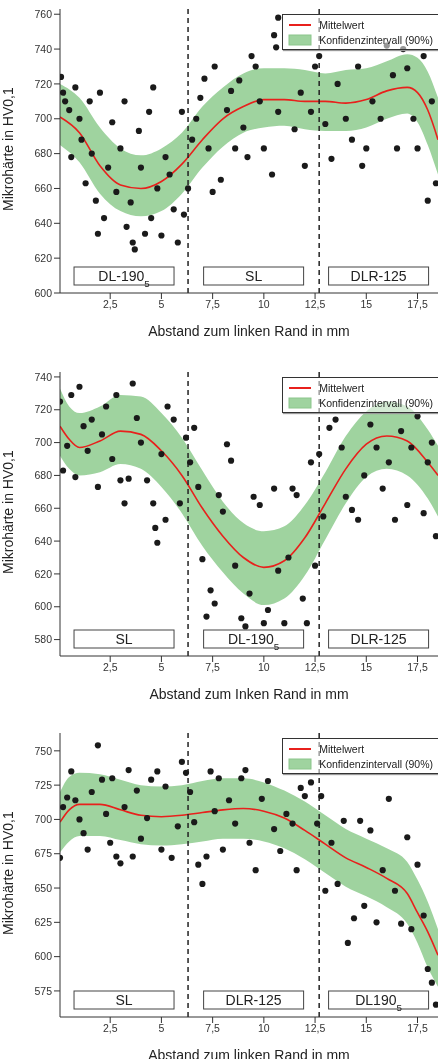 The image size is (438, 1059). I want to click on y-tick-label: 625, so click(43, 922).